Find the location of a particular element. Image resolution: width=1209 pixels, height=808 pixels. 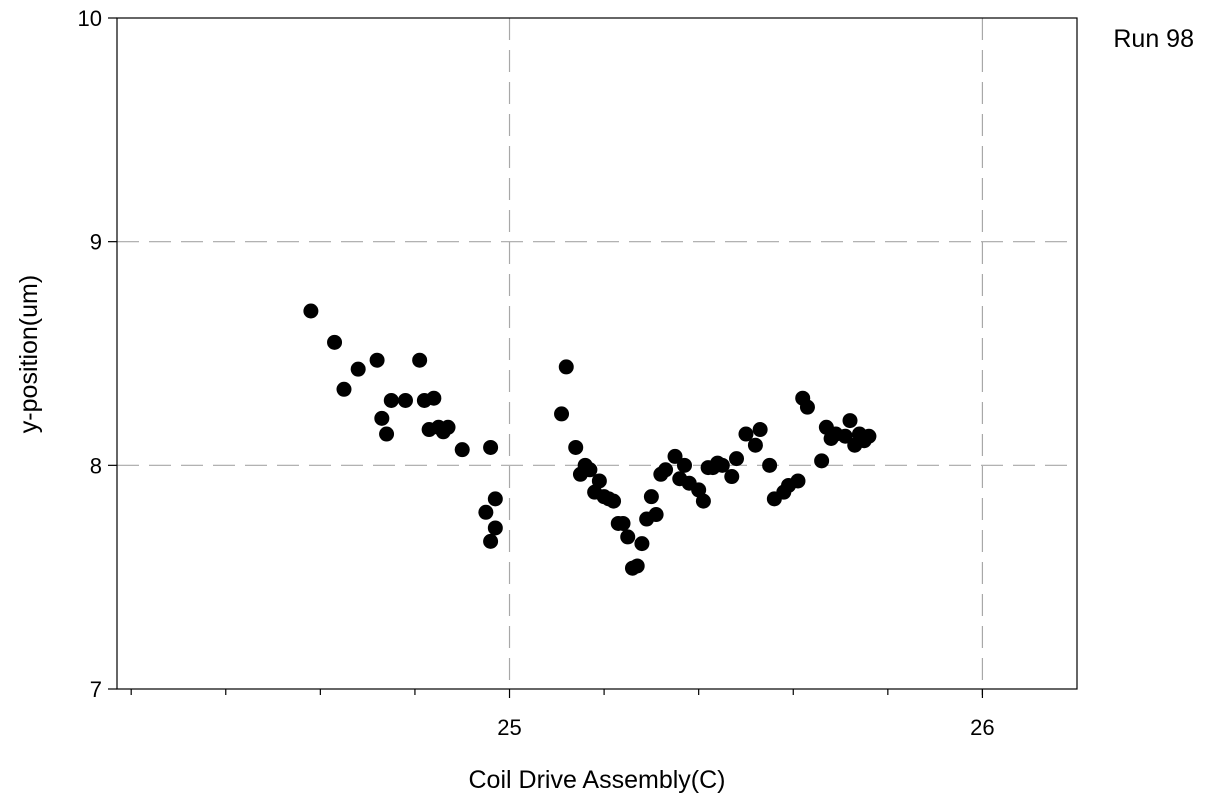

x-tick-label: 25 is located at coordinates (509, 727).